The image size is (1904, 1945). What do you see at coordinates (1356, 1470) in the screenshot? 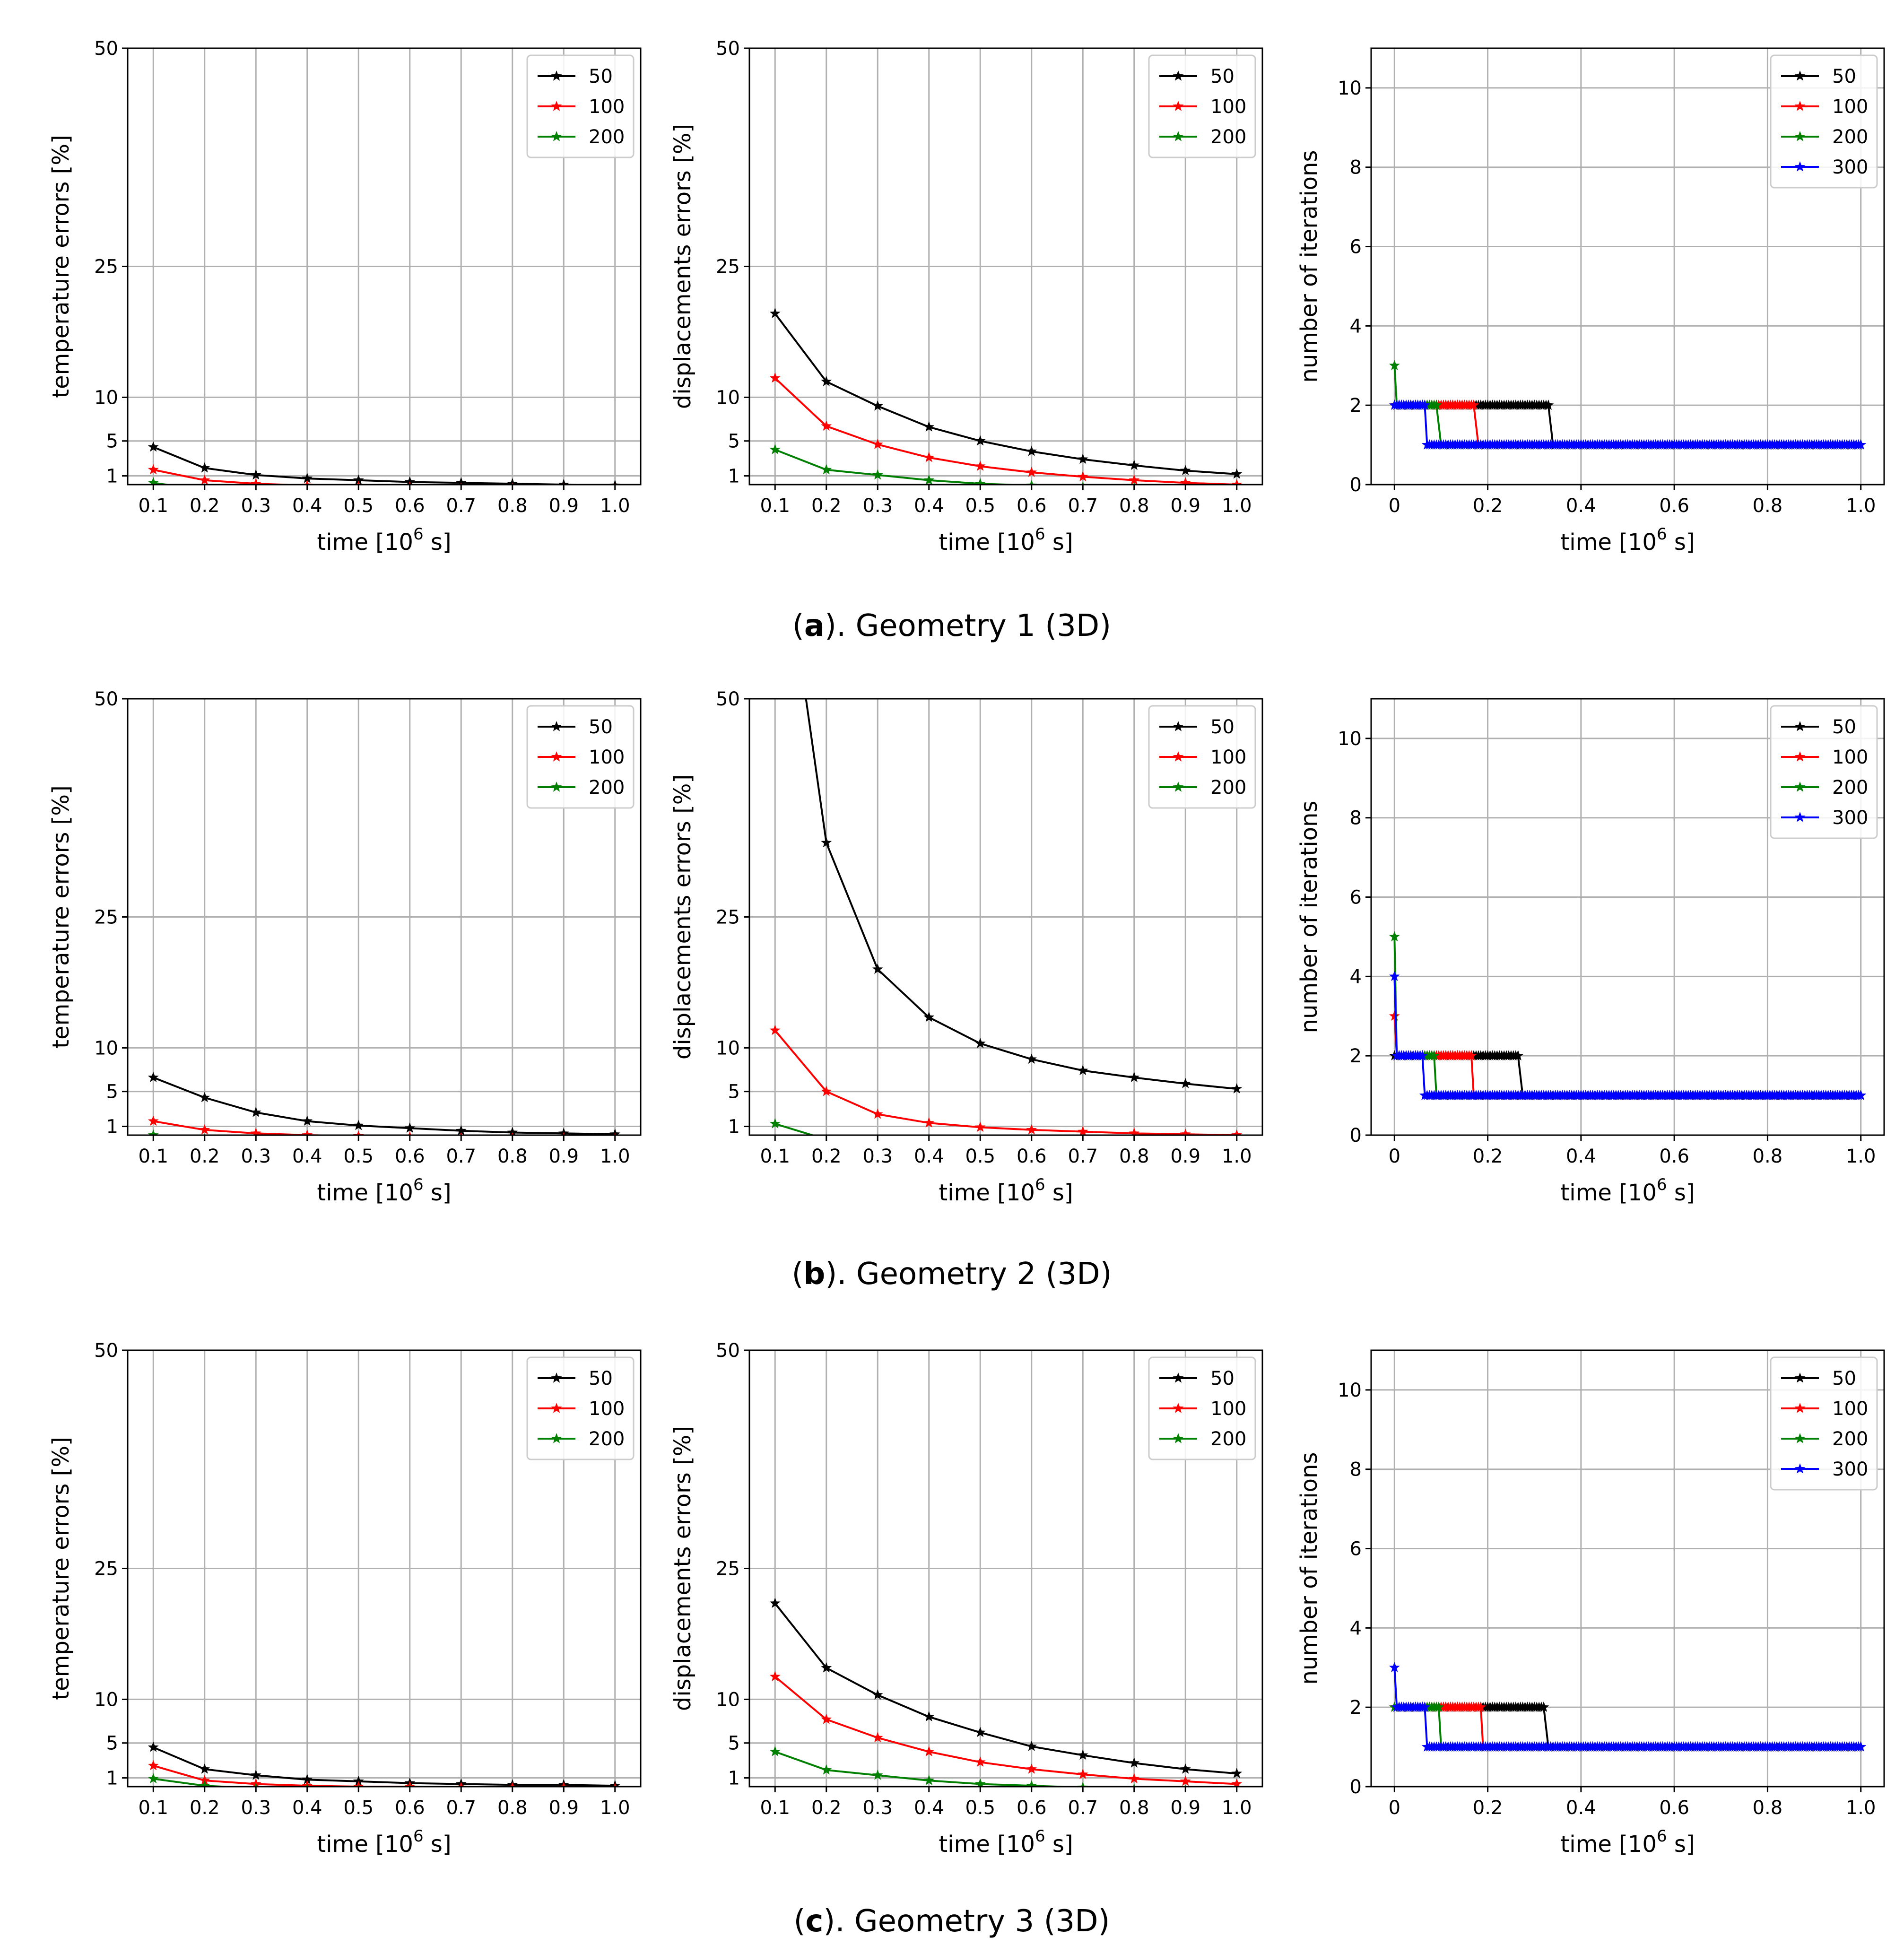
I see `y-tick-label: 8` at bounding box center [1356, 1470].